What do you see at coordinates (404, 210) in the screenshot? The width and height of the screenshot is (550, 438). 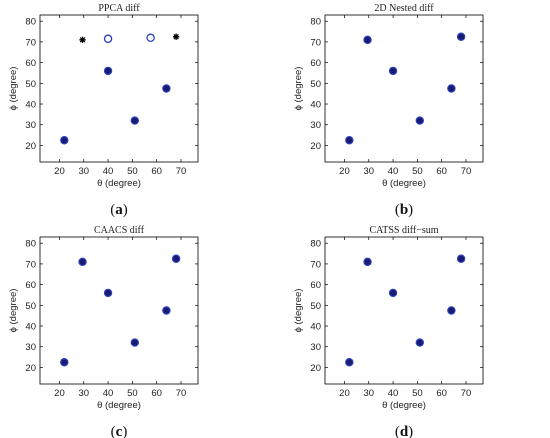 I see `caption-letter: b` at bounding box center [404, 210].